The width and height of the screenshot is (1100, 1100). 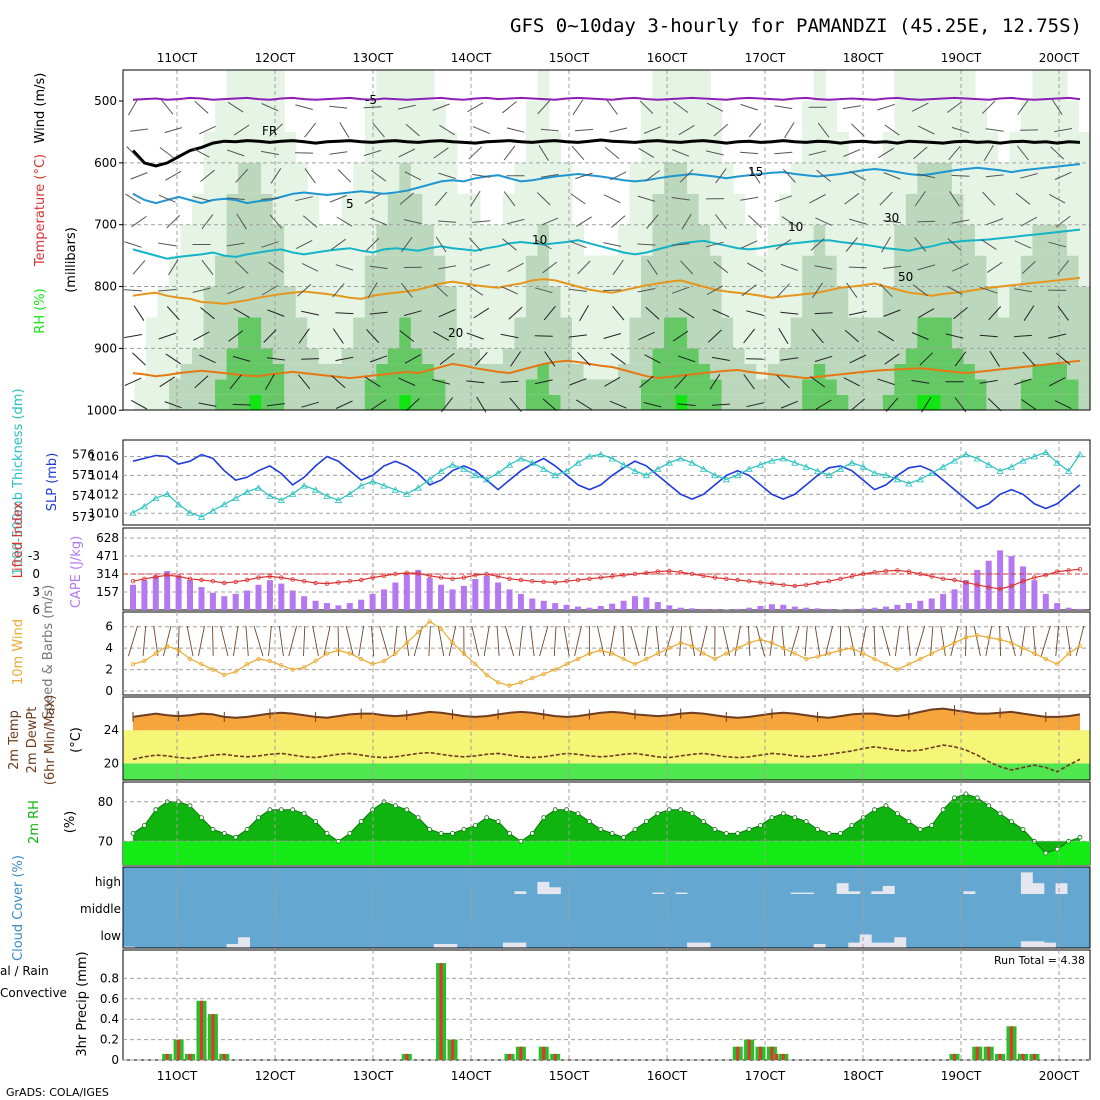 I want to click on cloud-bar, so click(x=129, y=947).